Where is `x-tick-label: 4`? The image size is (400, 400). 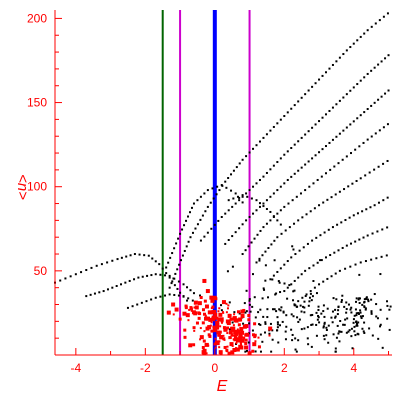 x-tick-label: 4 is located at coordinates (353, 368).